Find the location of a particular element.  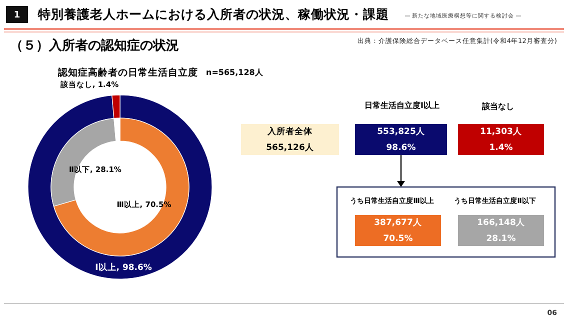

text: （５）入所者の認知症の状況 is located at coordinates (94, 46).